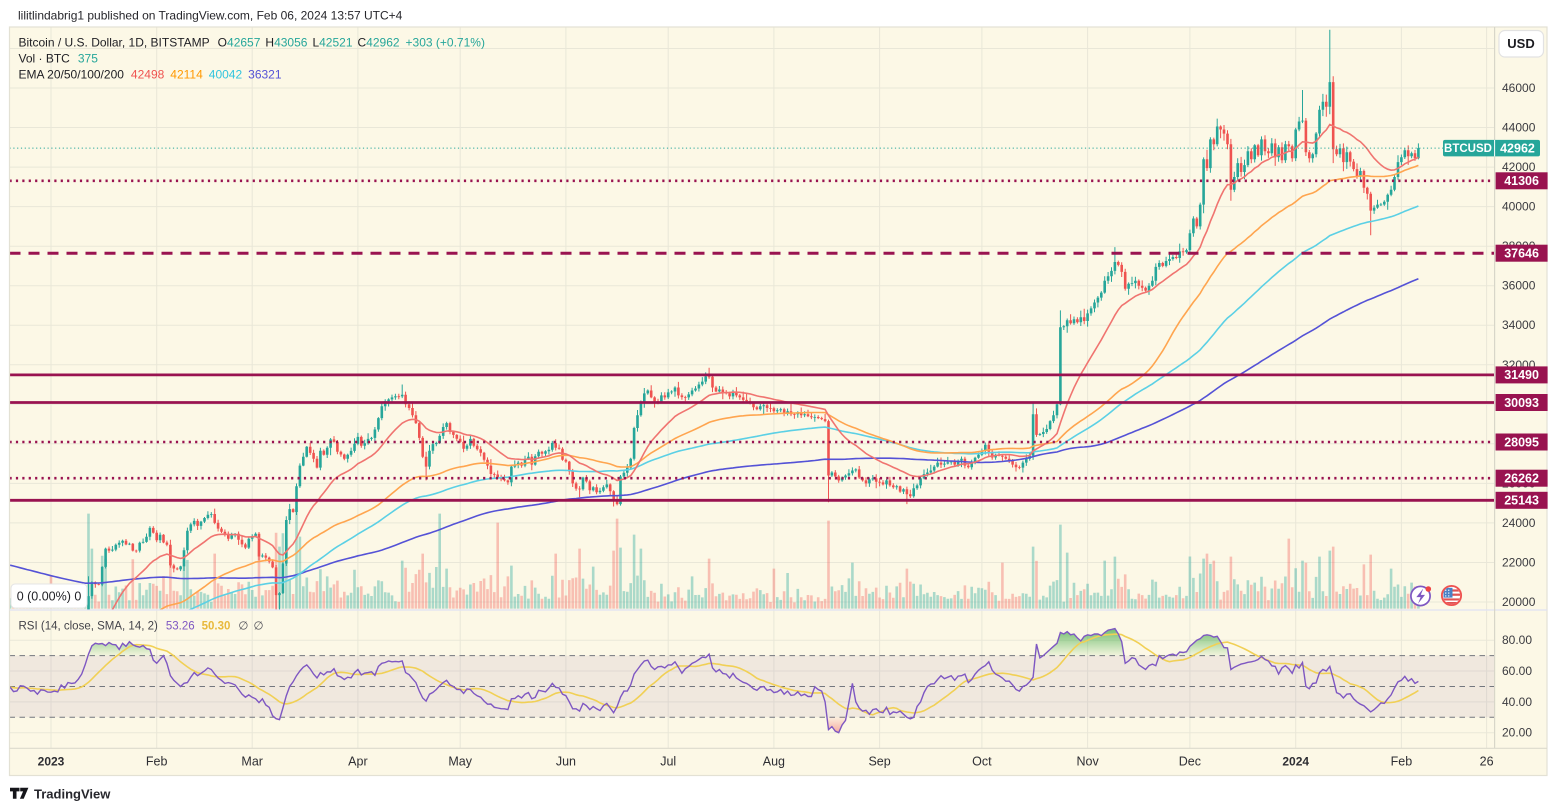 This screenshot has width=1557, height=811. Describe the element at coordinates (49, 597) in the screenshot. I see `svg-text: 0 (0.00%) 0` at that location.